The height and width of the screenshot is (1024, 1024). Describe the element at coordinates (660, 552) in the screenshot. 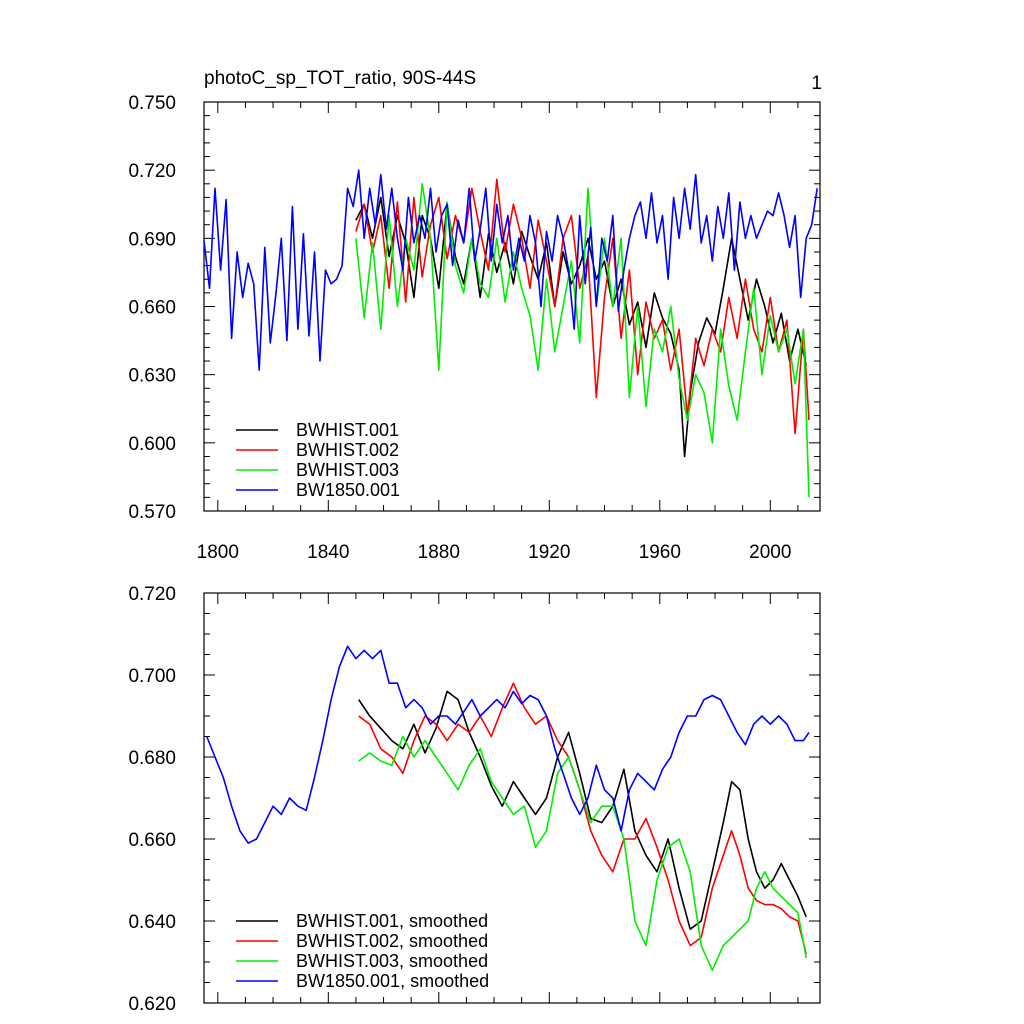

I see `top-xtick-label: 1960` at that location.